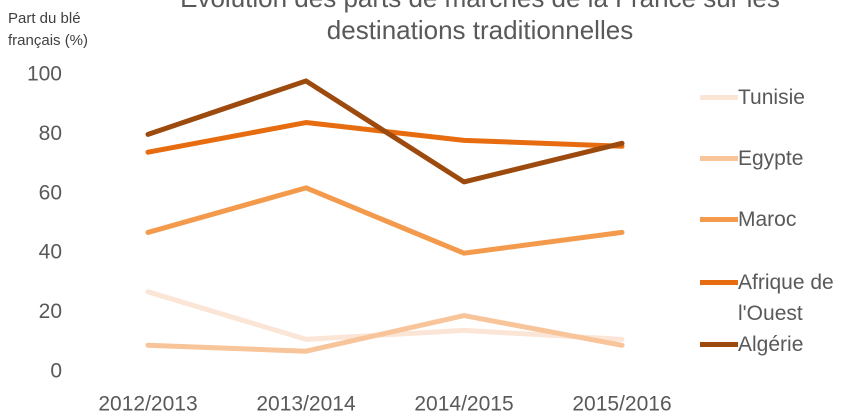 This screenshot has height=419, width=854. What do you see at coordinates (771, 158) in the screenshot?
I see `legend-label: Egypte` at bounding box center [771, 158].